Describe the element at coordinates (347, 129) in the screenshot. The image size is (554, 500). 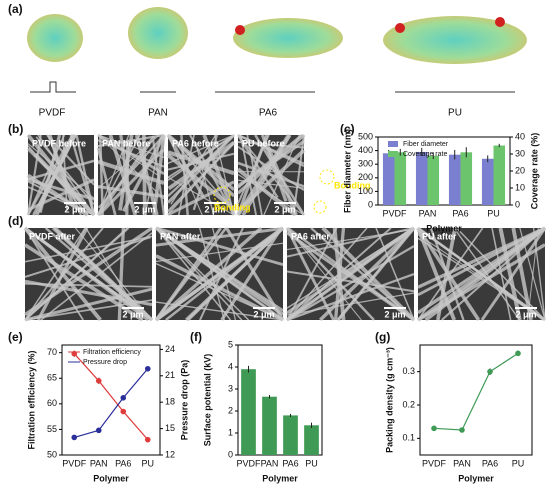
I see `panel-tag: (c)` at that location.